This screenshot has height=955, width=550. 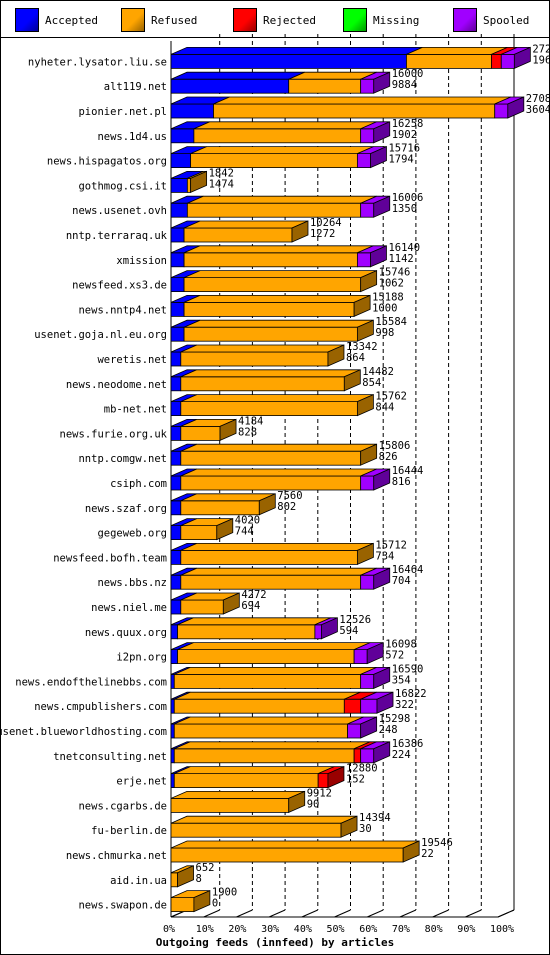 I want to click on row-label: news.neodome.net, so click(x=116, y=385).